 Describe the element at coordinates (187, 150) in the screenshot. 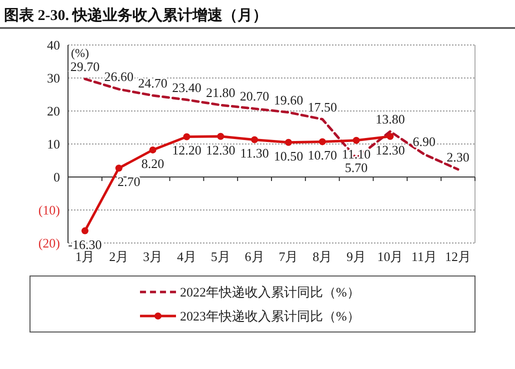

I see `data-label: 12.20` at that location.